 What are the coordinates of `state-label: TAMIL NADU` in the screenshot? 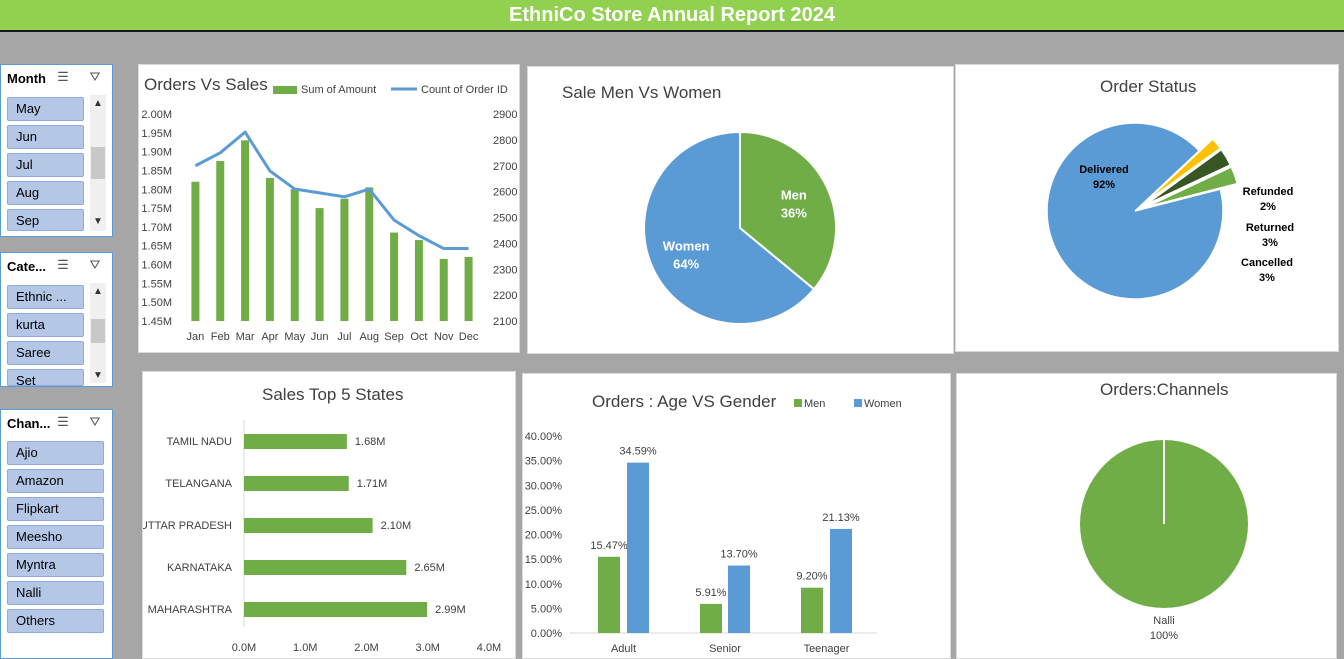 It's located at (199, 442).